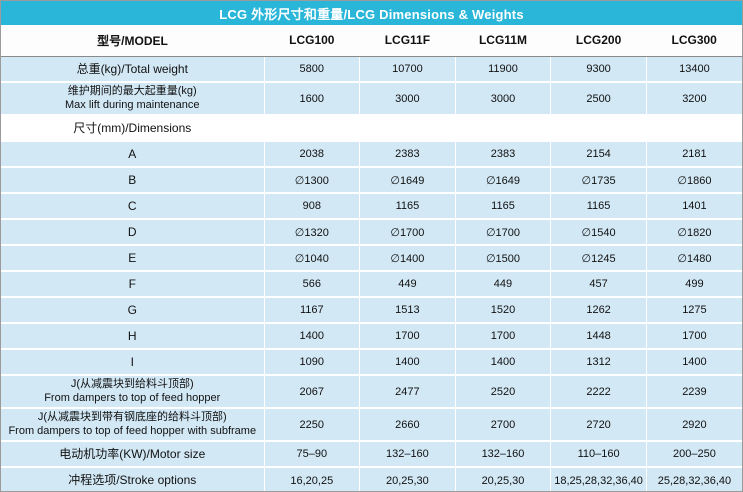  What do you see at coordinates (694, 392) in the screenshot?
I see `value-cell: 2239` at bounding box center [694, 392].